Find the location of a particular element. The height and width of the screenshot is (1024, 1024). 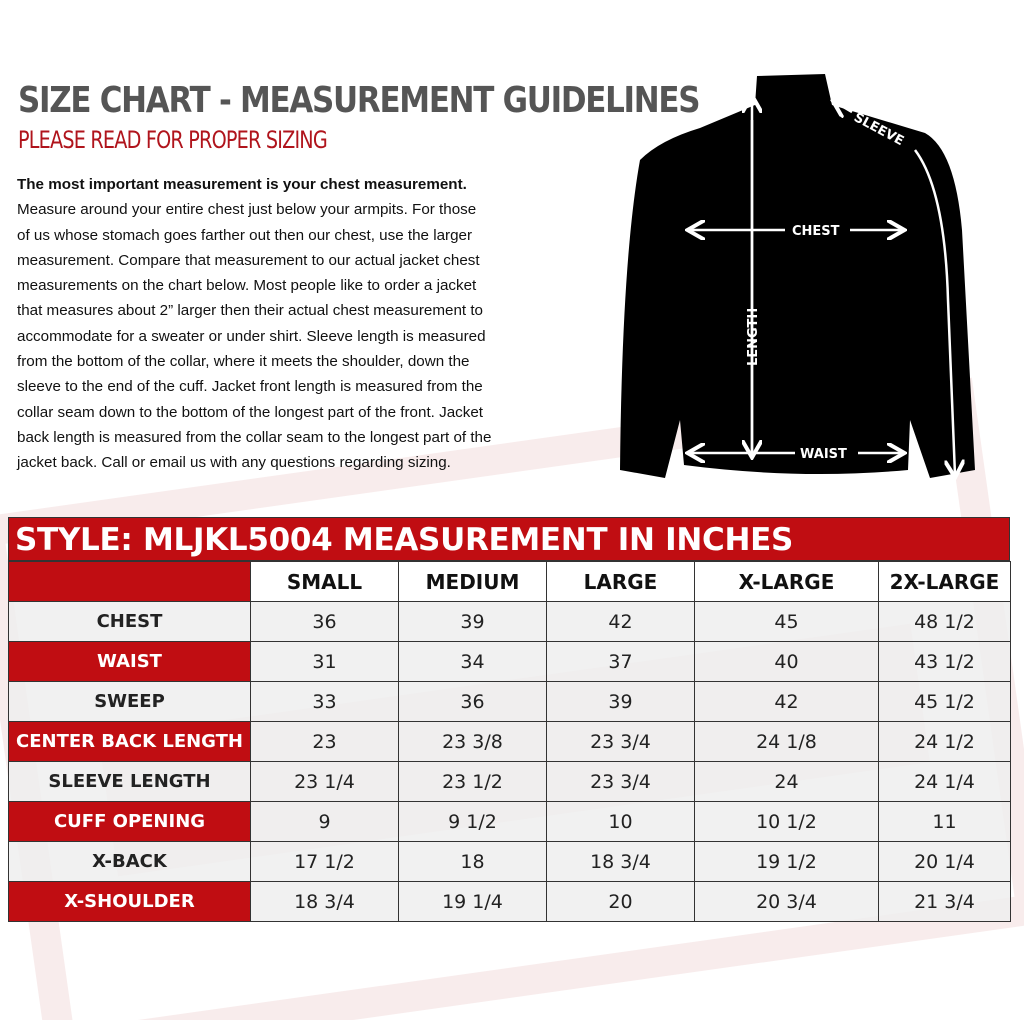

measurement-cell: 40 is located at coordinates (786, 661).